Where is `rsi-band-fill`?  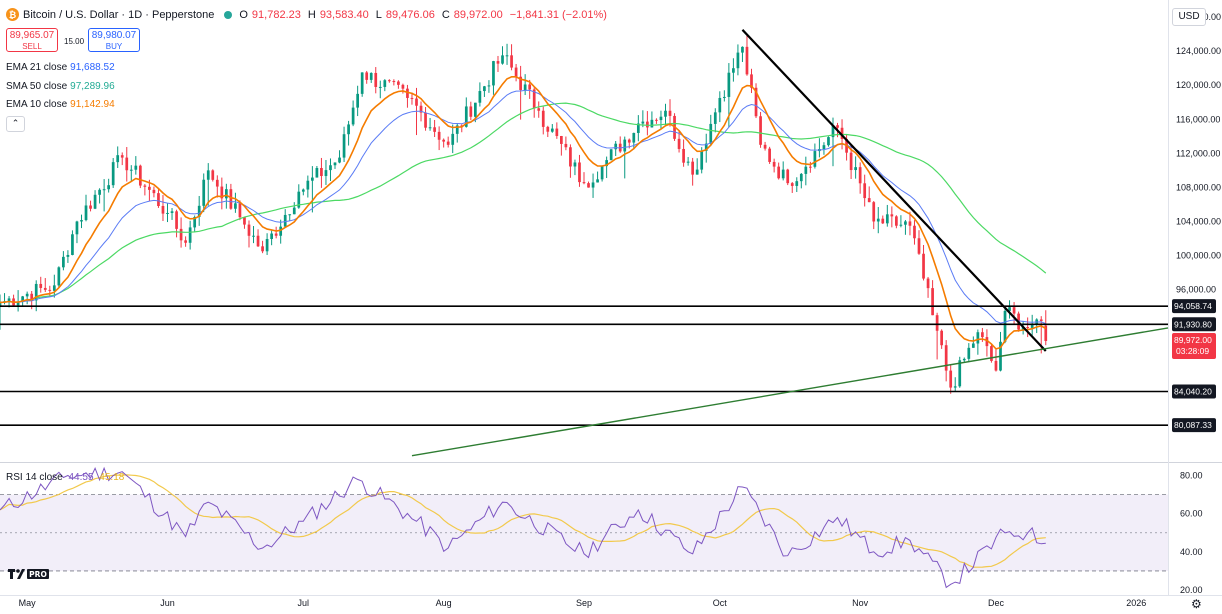
rsi-band-fill is located at coordinates (584, 532).